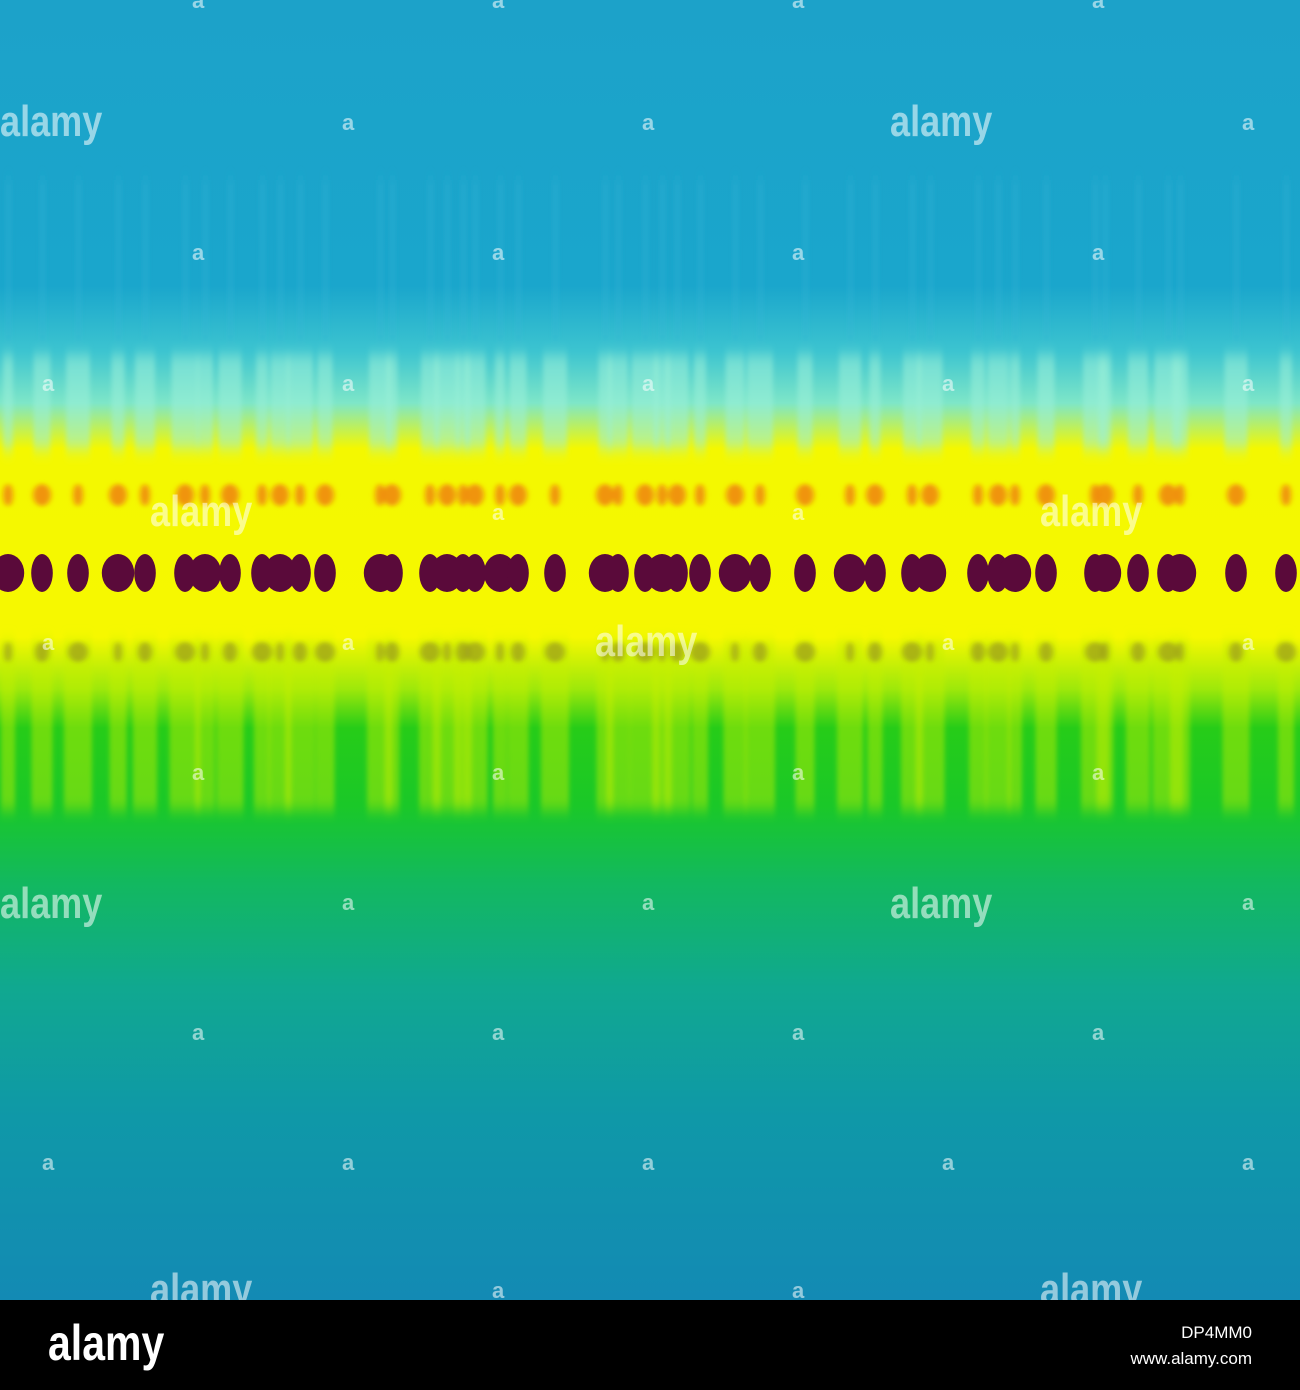  I want to click on alamy-logo-icon: alamy, so click(106, 1343).